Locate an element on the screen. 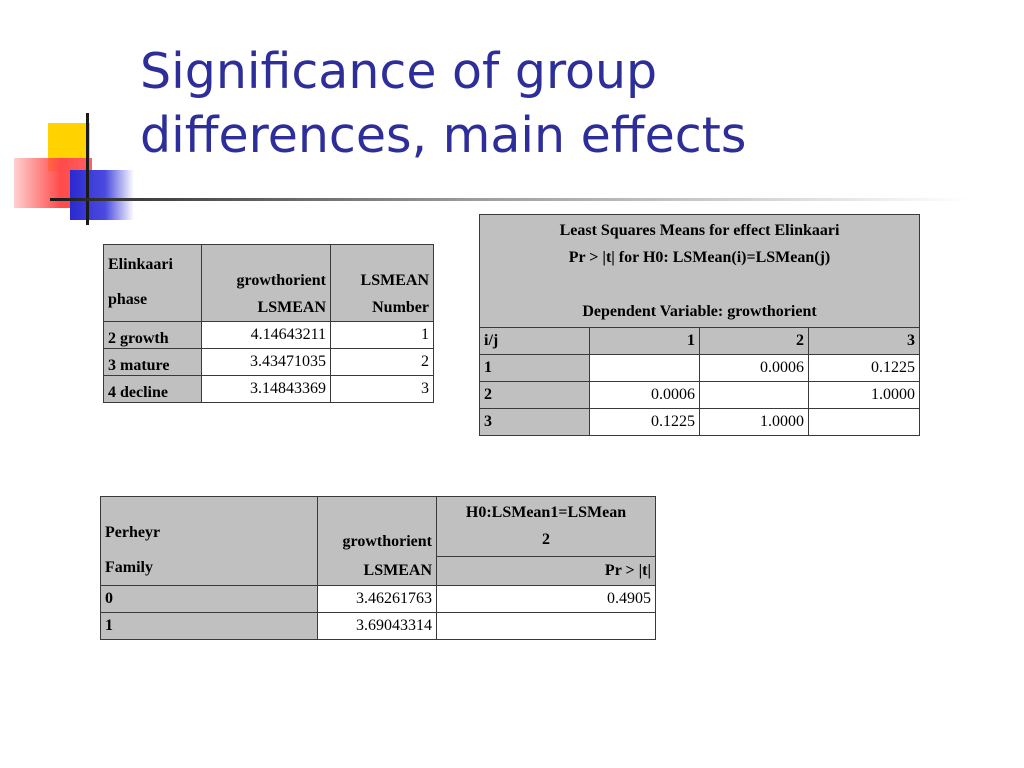 The image size is (1024, 768). col-header-2: 2 is located at coordinates (754, 341).